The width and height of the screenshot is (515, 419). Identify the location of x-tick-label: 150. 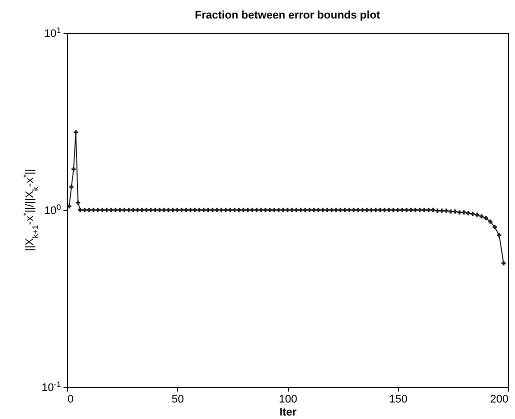
(398, 400).